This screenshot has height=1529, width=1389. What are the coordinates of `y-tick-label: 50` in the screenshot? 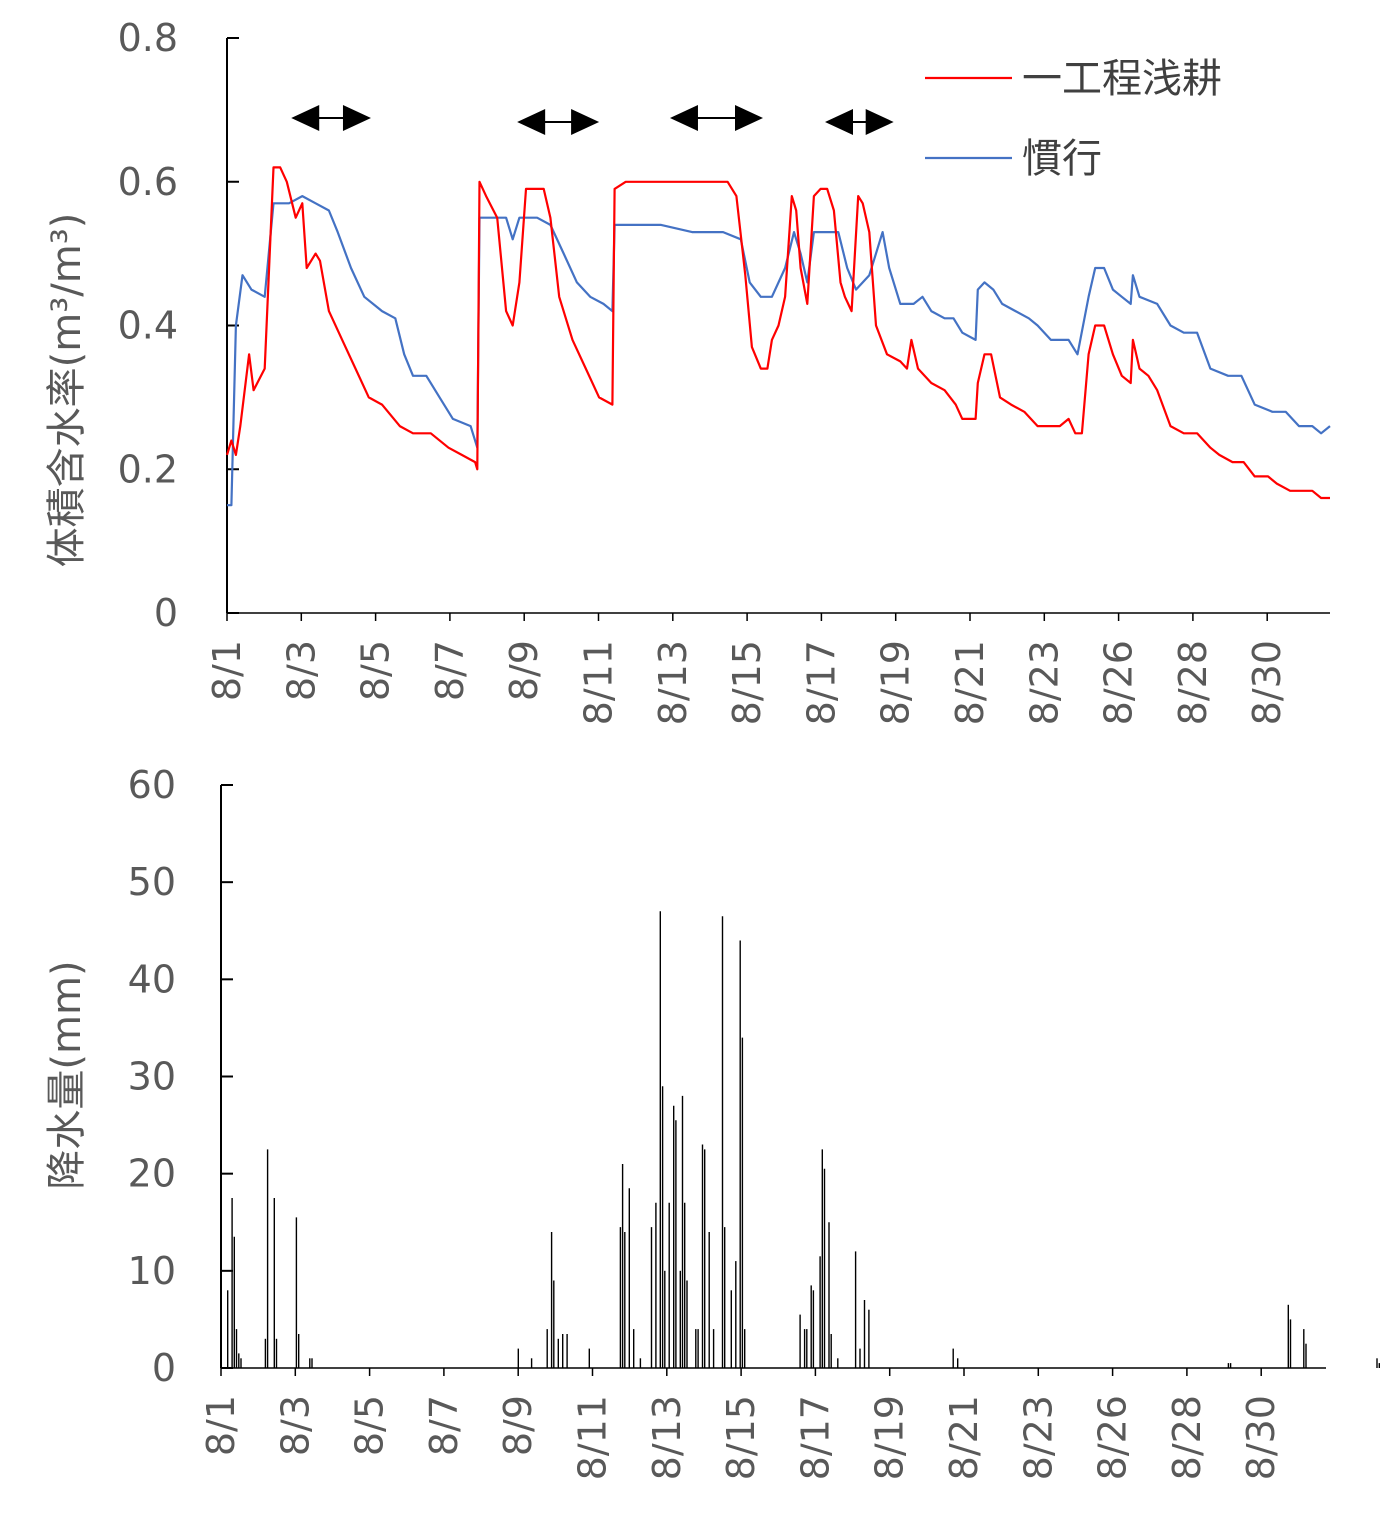 It's located at (152, 882).